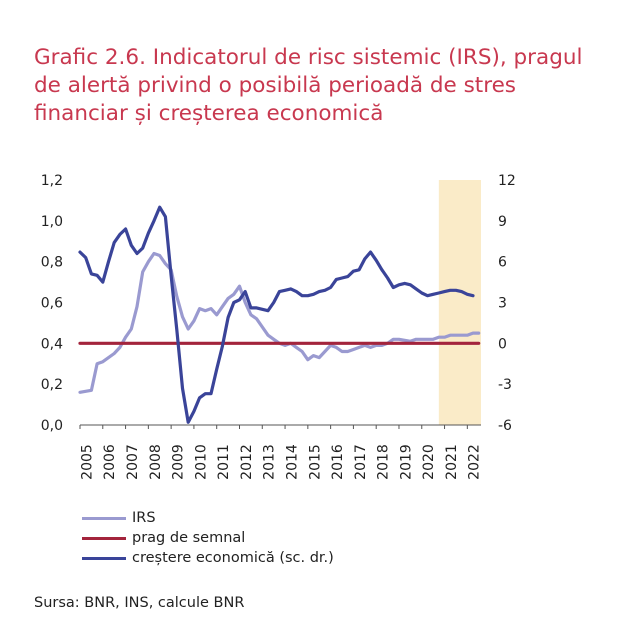 This screenshot has height=637, width=620. Describe the element at coordinates (338, 462) in the screenshot. I see `x-tick-label: 2016` at that location.